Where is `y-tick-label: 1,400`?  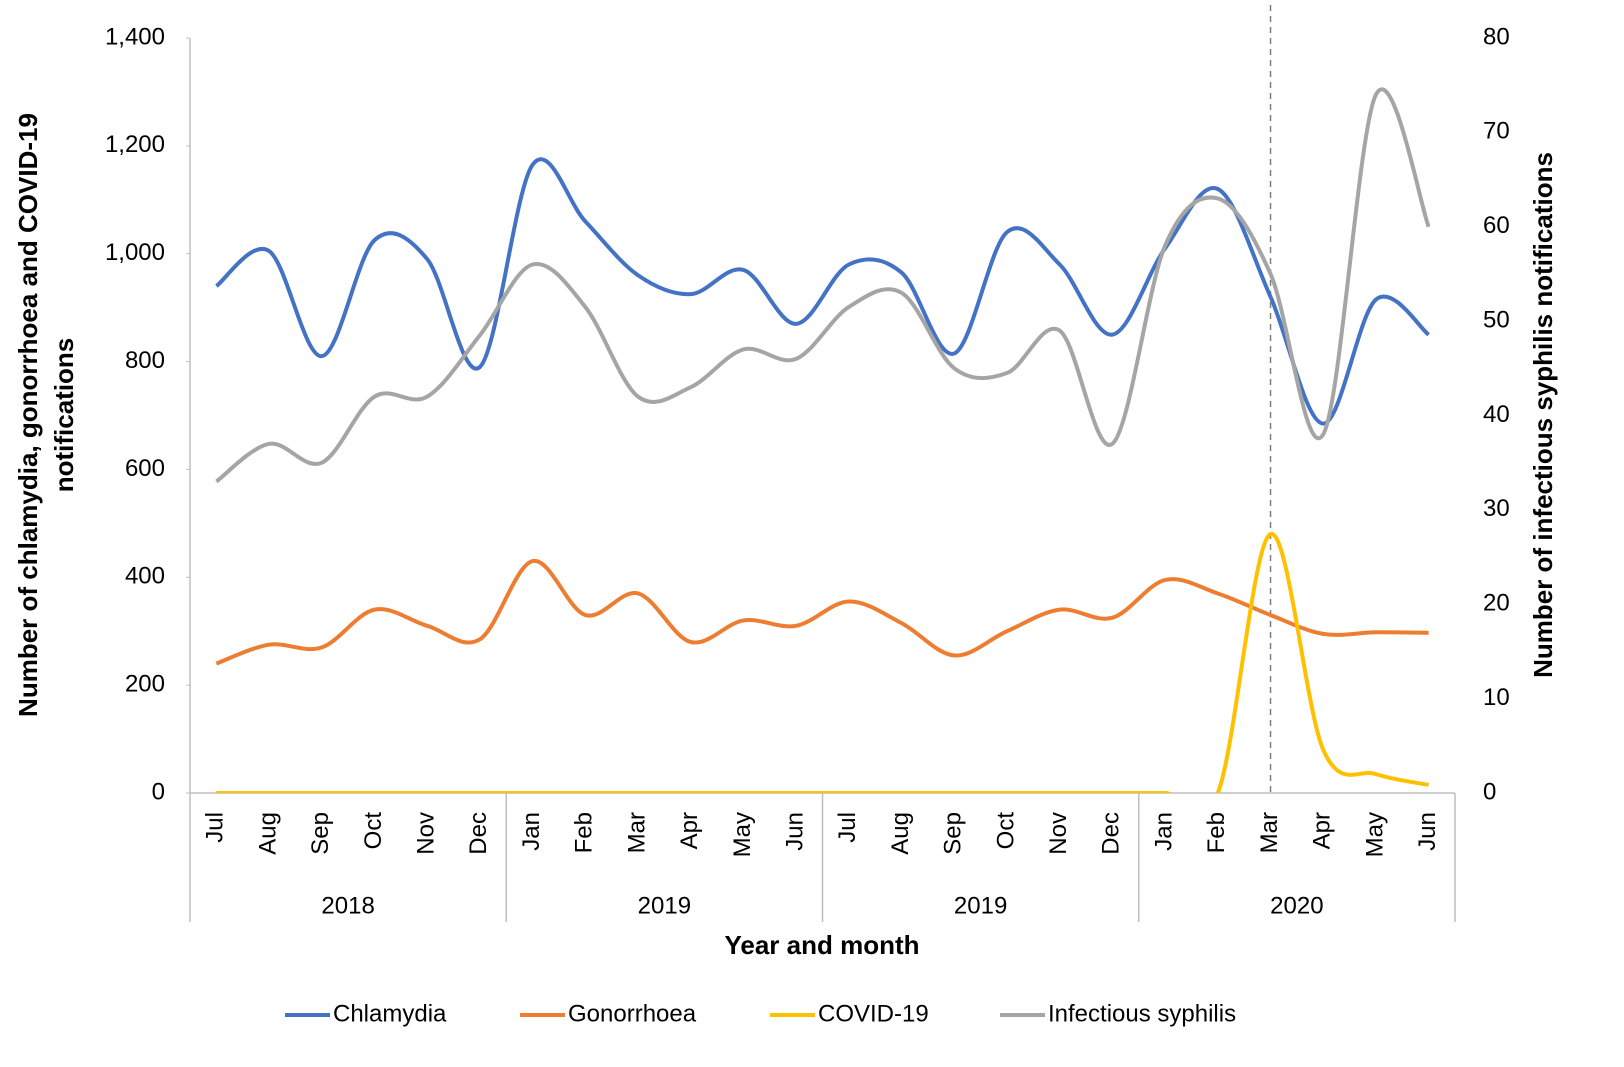
y-tick-label: 1,400 is located at coordinates (135, 36).